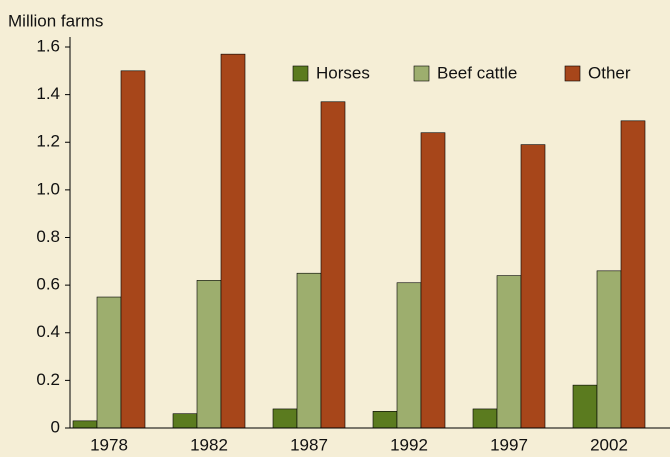 Image resolution: width=670 pixels, height=457 pixels. Describe the element at coordinates (48, 236) in the screenshot. I see `y-tick-label: 0.8` at that location.